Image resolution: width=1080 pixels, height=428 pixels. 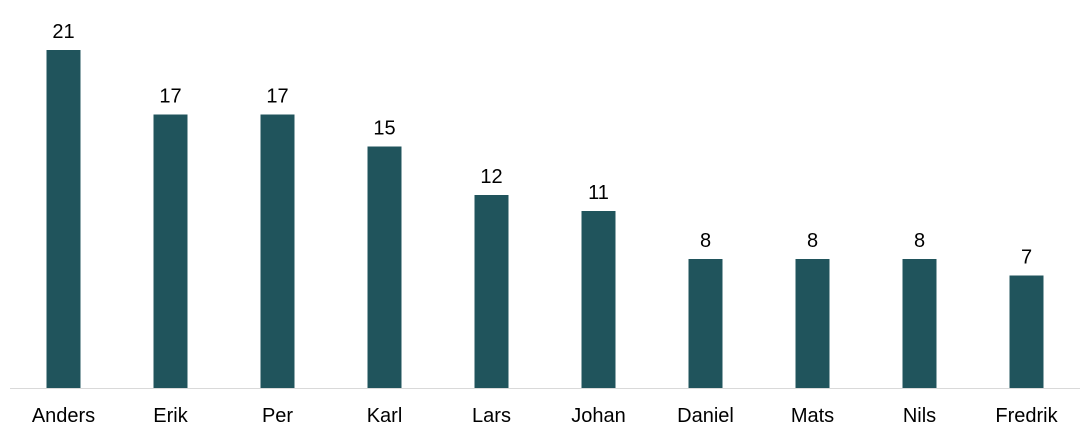 I want to click on bar-daniel, so click(x=705, y=323).